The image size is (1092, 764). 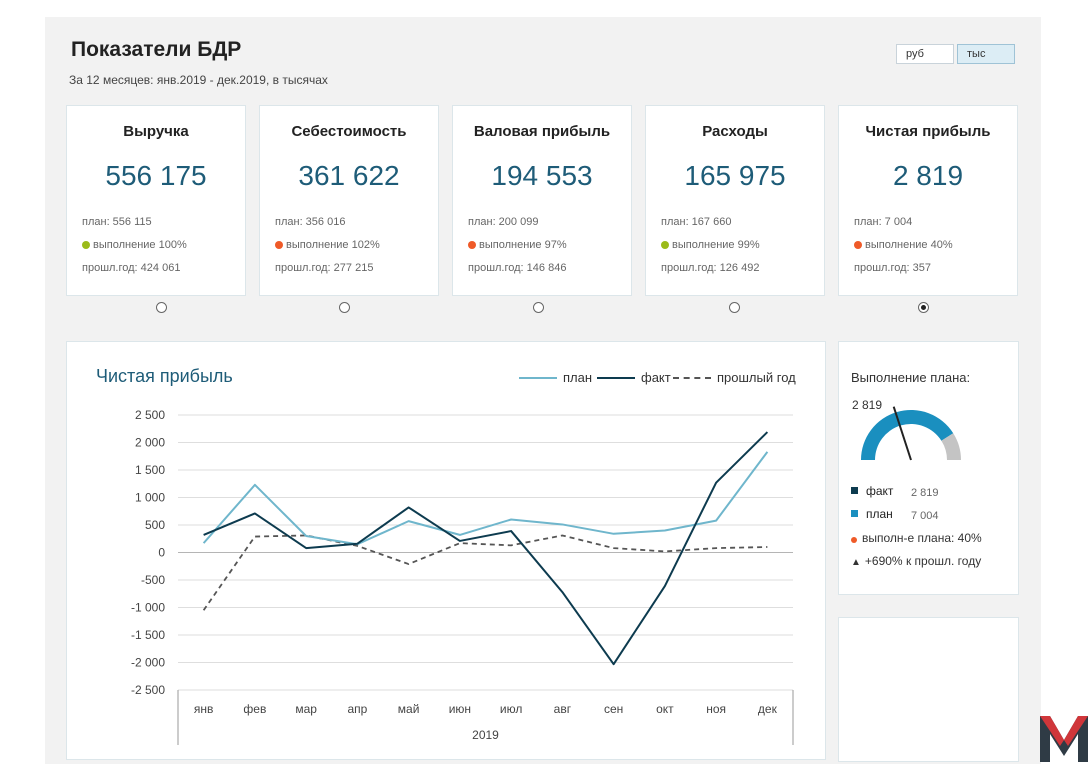 I want to click on gauge-title: Выполнение плана:, so click(x=911, y=377).